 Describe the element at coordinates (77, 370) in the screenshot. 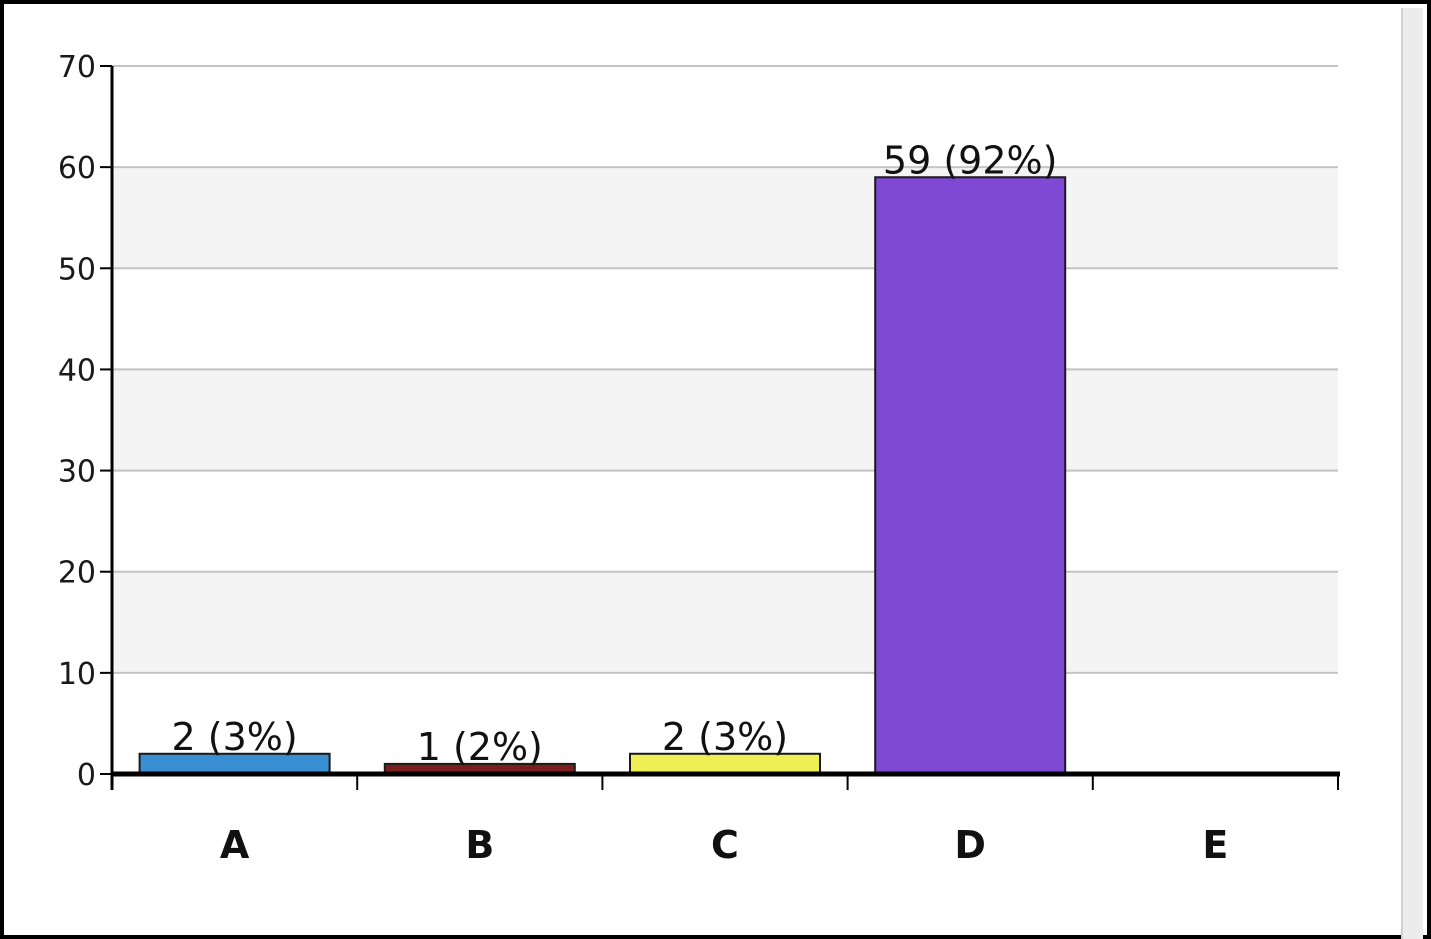

I see `y-tick-label-40: 40` at that location.